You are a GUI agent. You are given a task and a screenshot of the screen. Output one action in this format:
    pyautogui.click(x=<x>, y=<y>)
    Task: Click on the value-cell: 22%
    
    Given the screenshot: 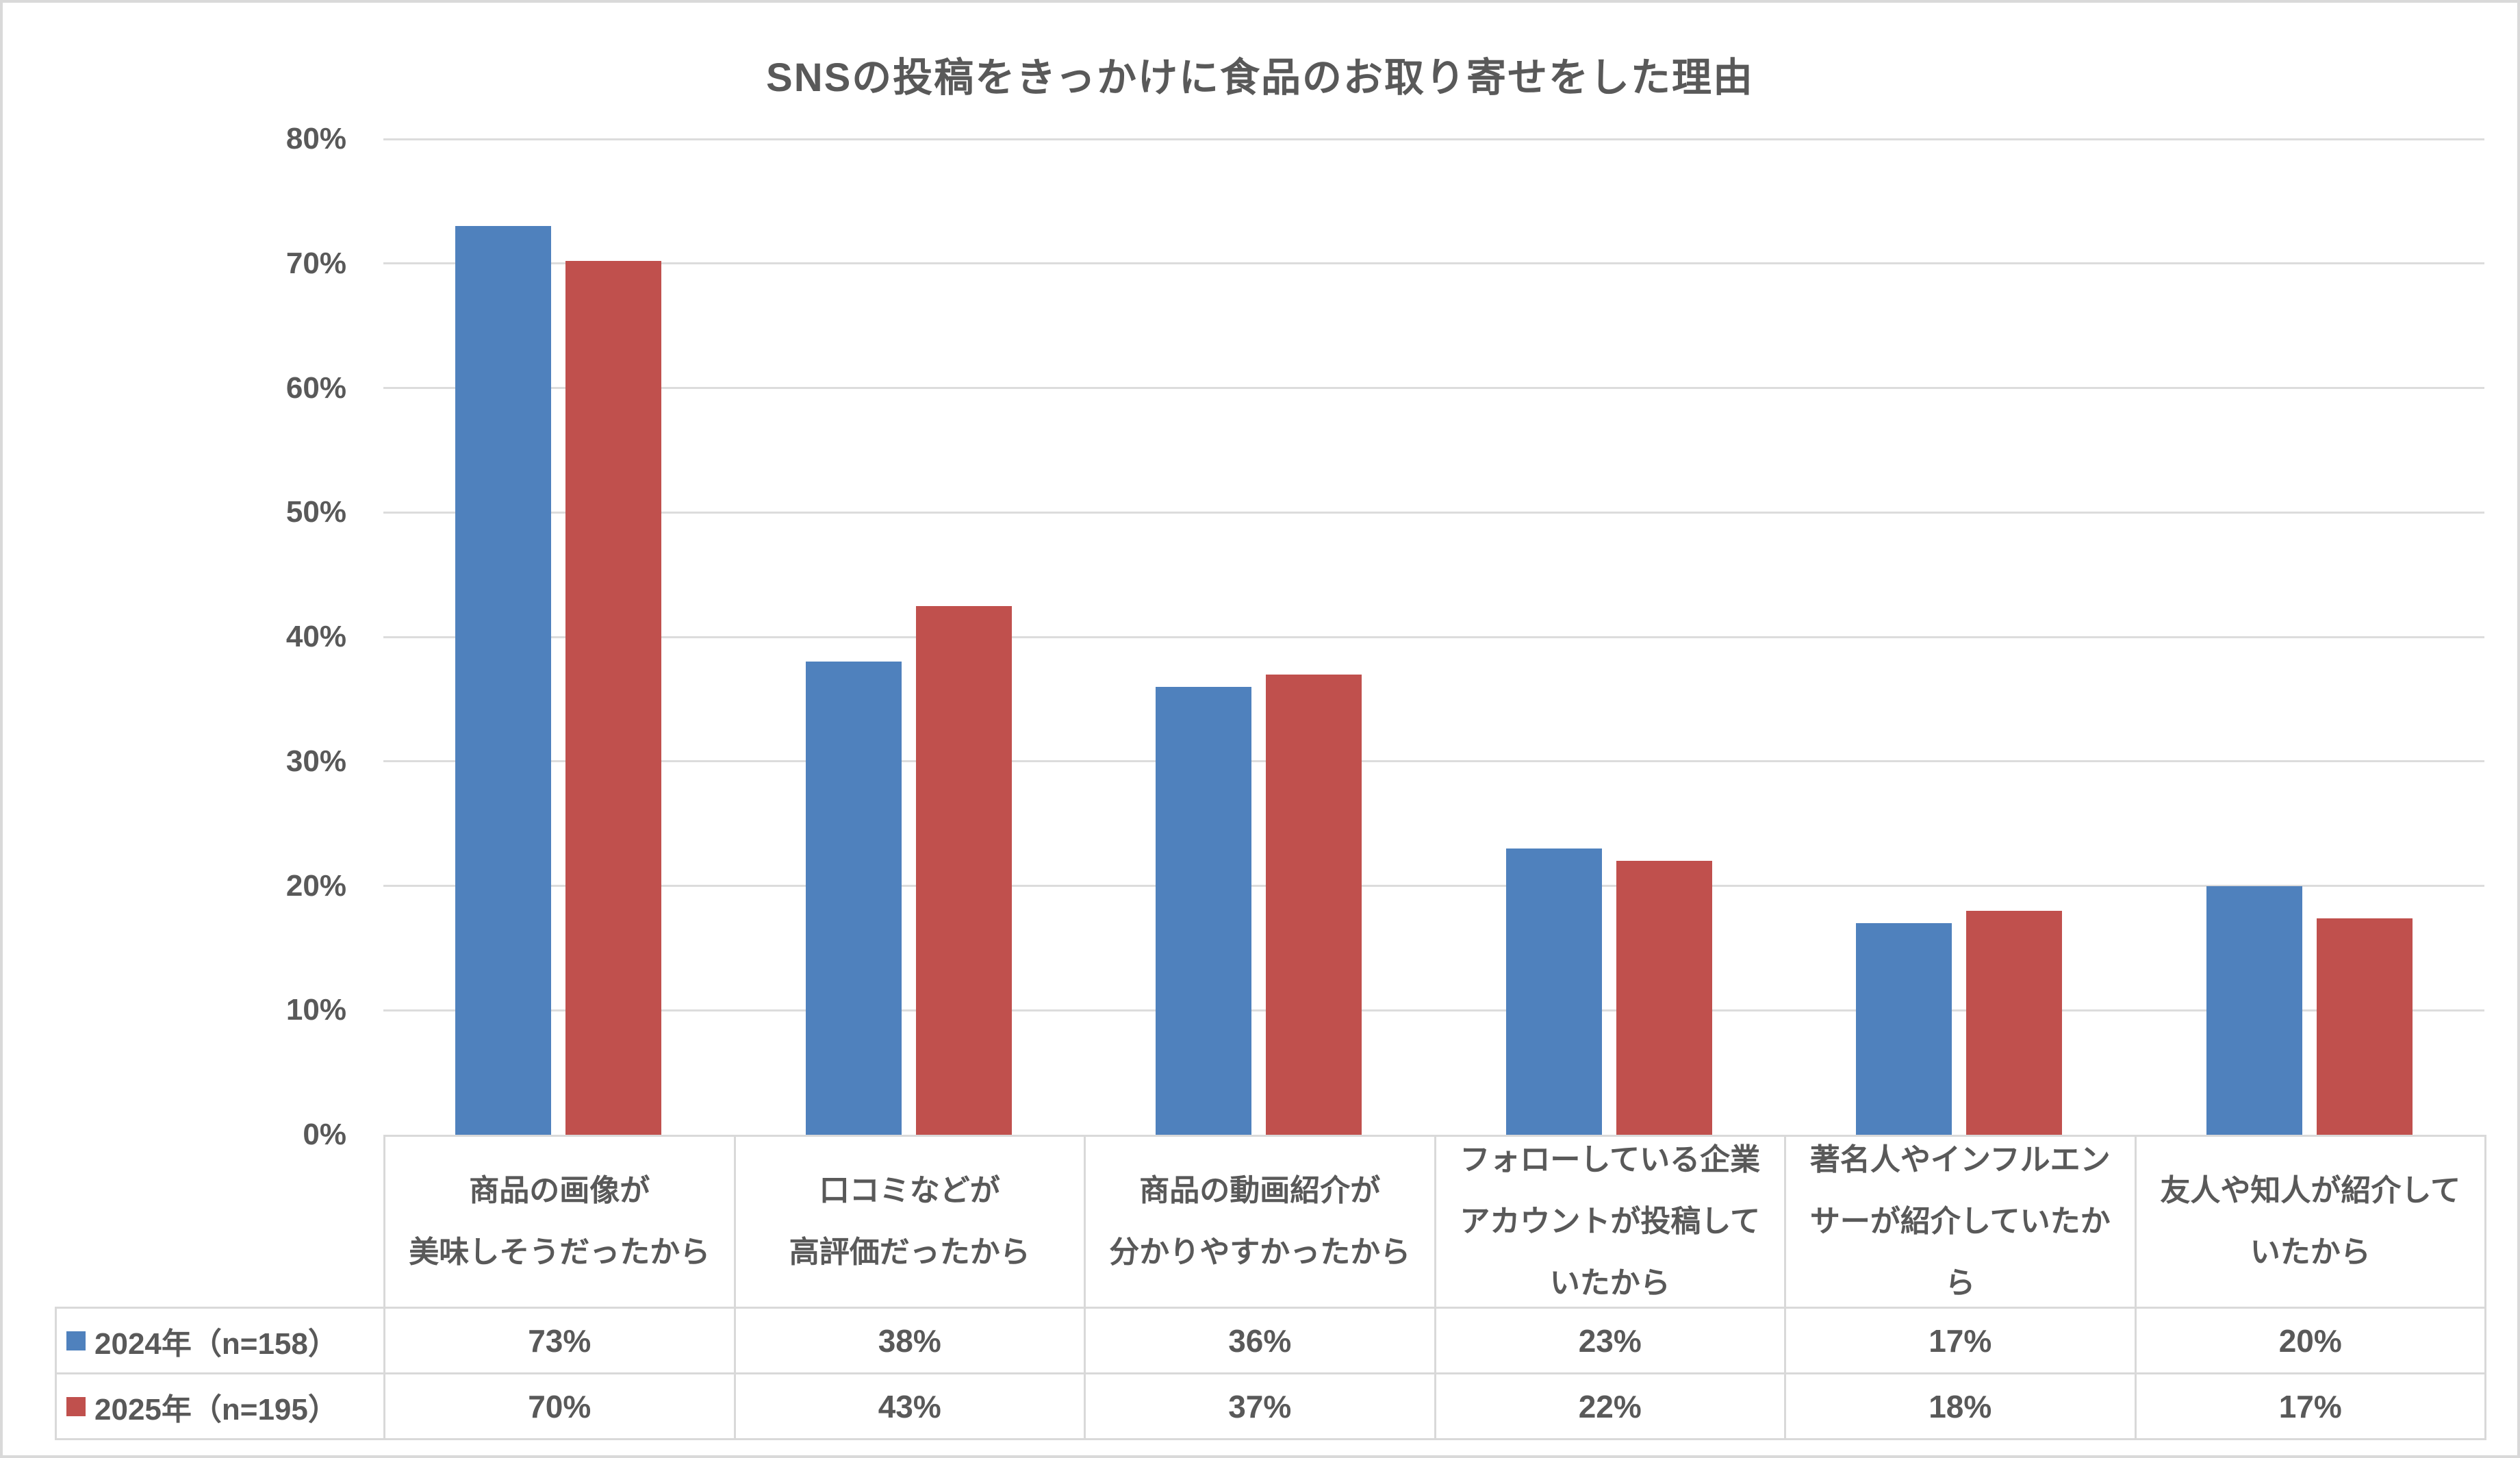 What is the action you would take?
    pyautogui.click(x=1610, y=1406)
    